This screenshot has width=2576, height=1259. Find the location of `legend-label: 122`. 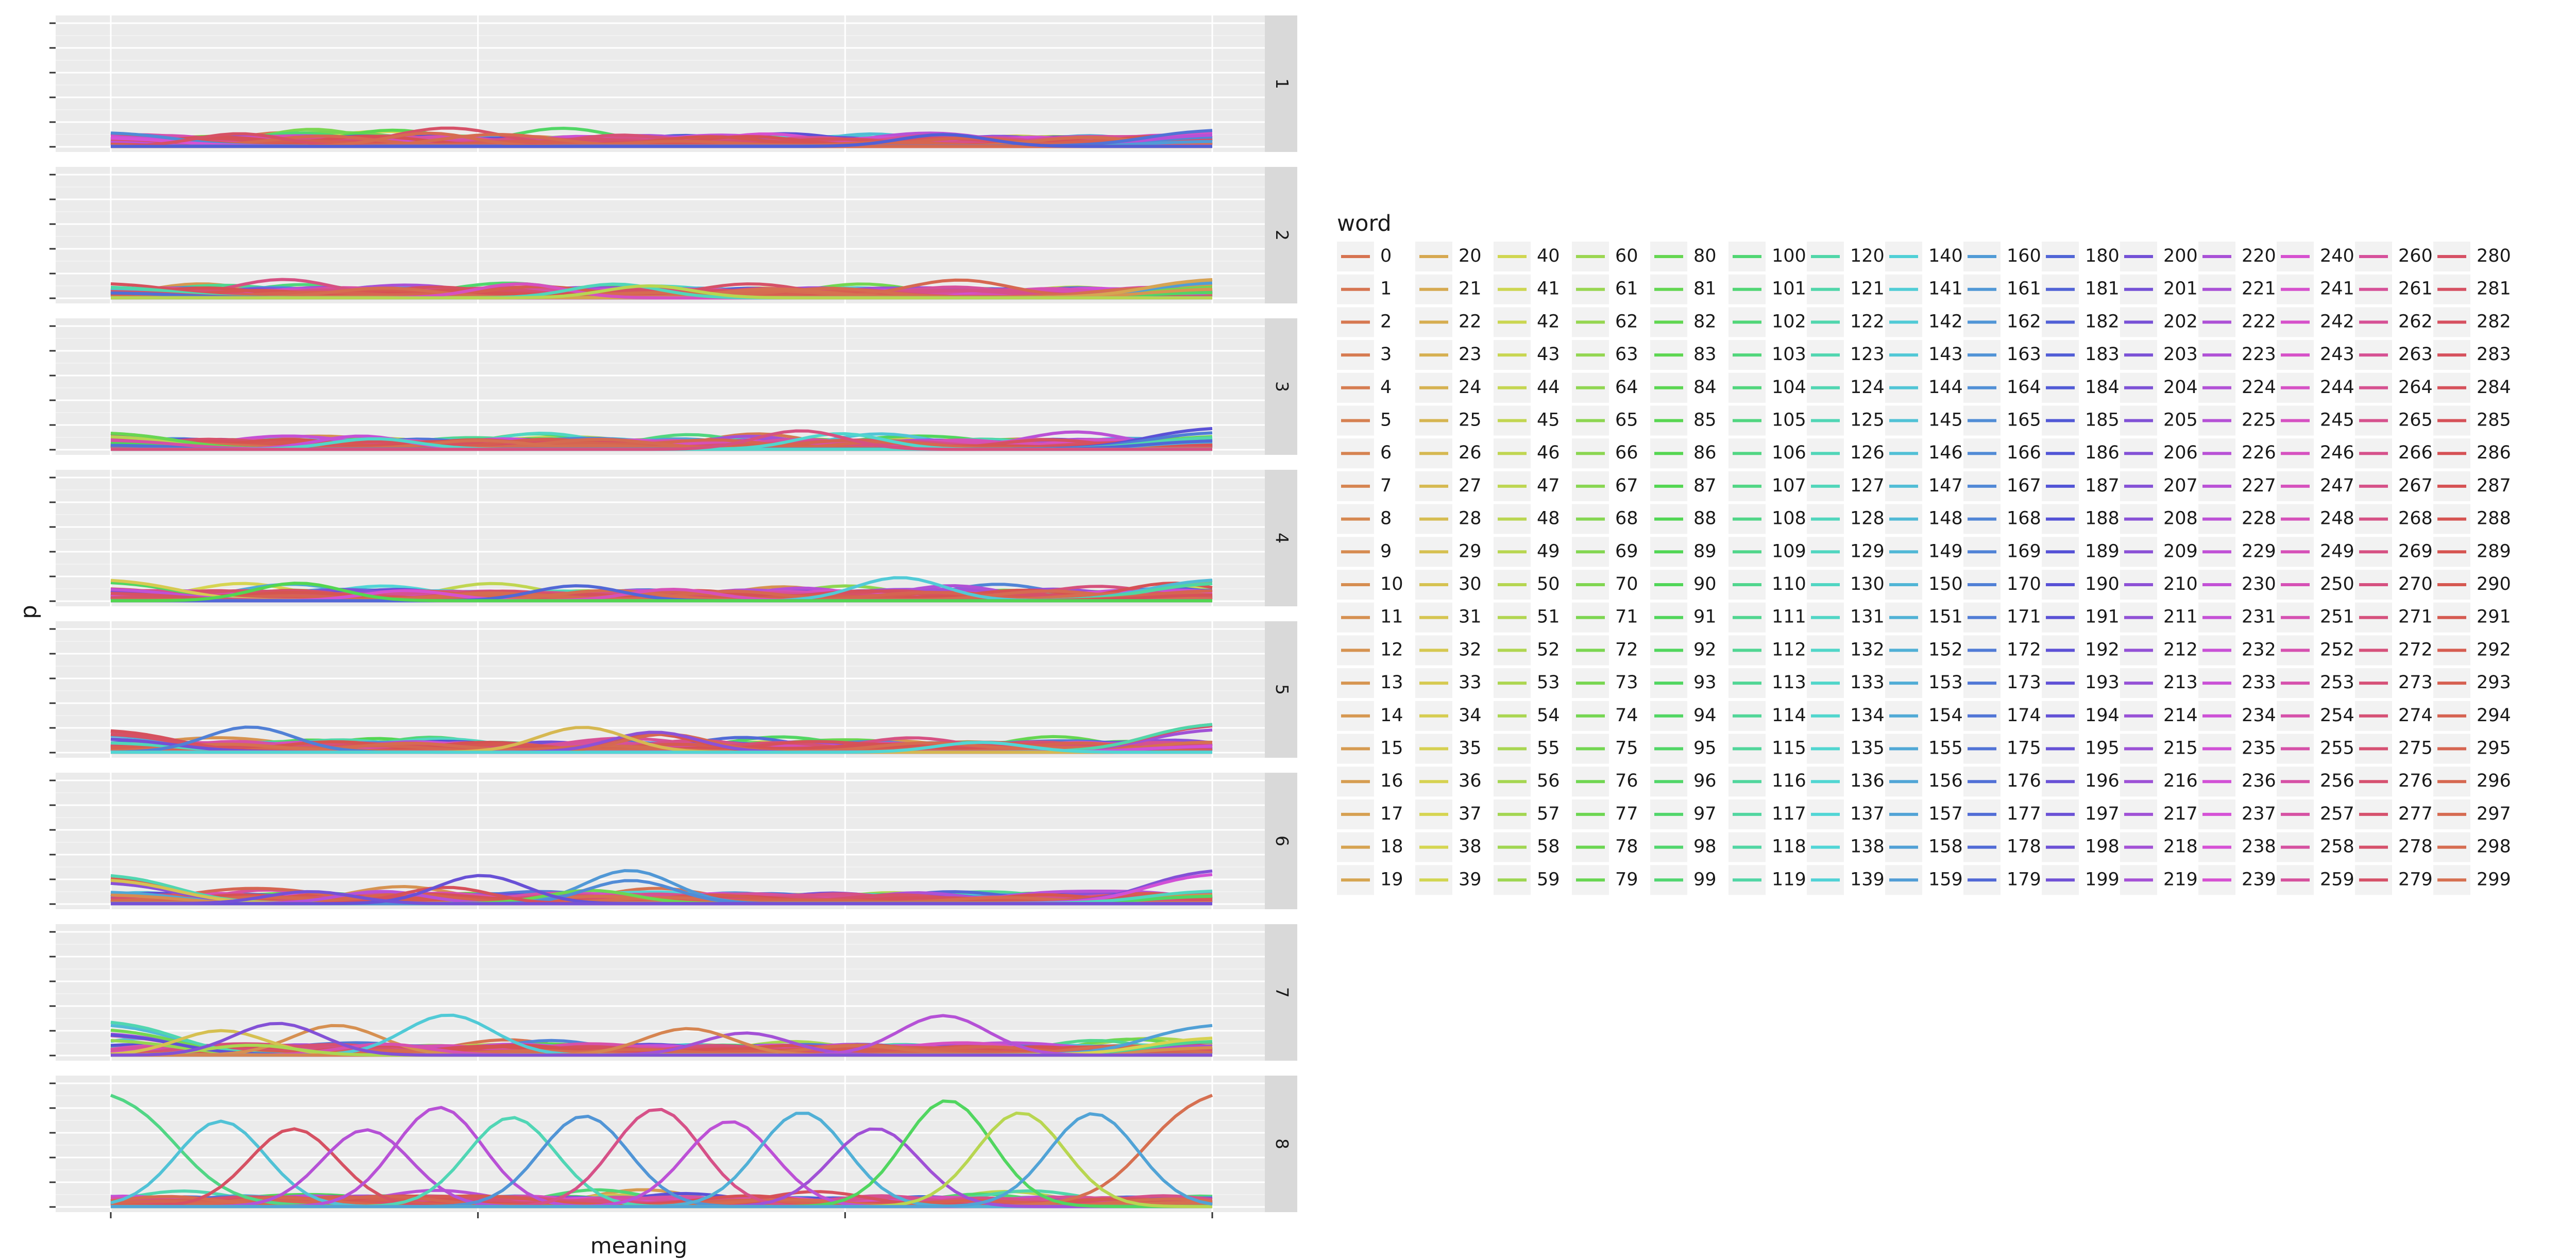

legend-label: 122 is located at coordinates (1868, 321).